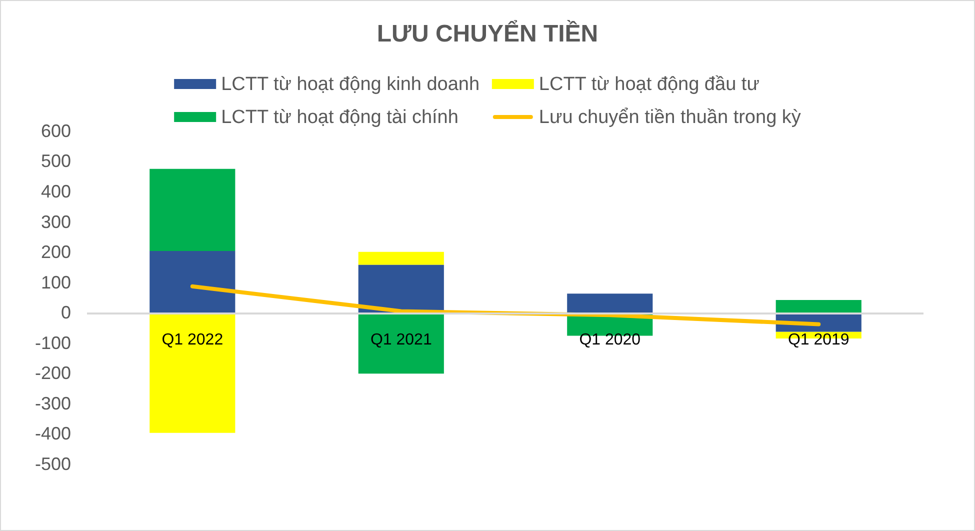  What do you see at coordinates (350, 85) in the screenshot?
I see `legend-label: LCTT từ hoạt động kinh doanh` at bounding box center [350, 85].